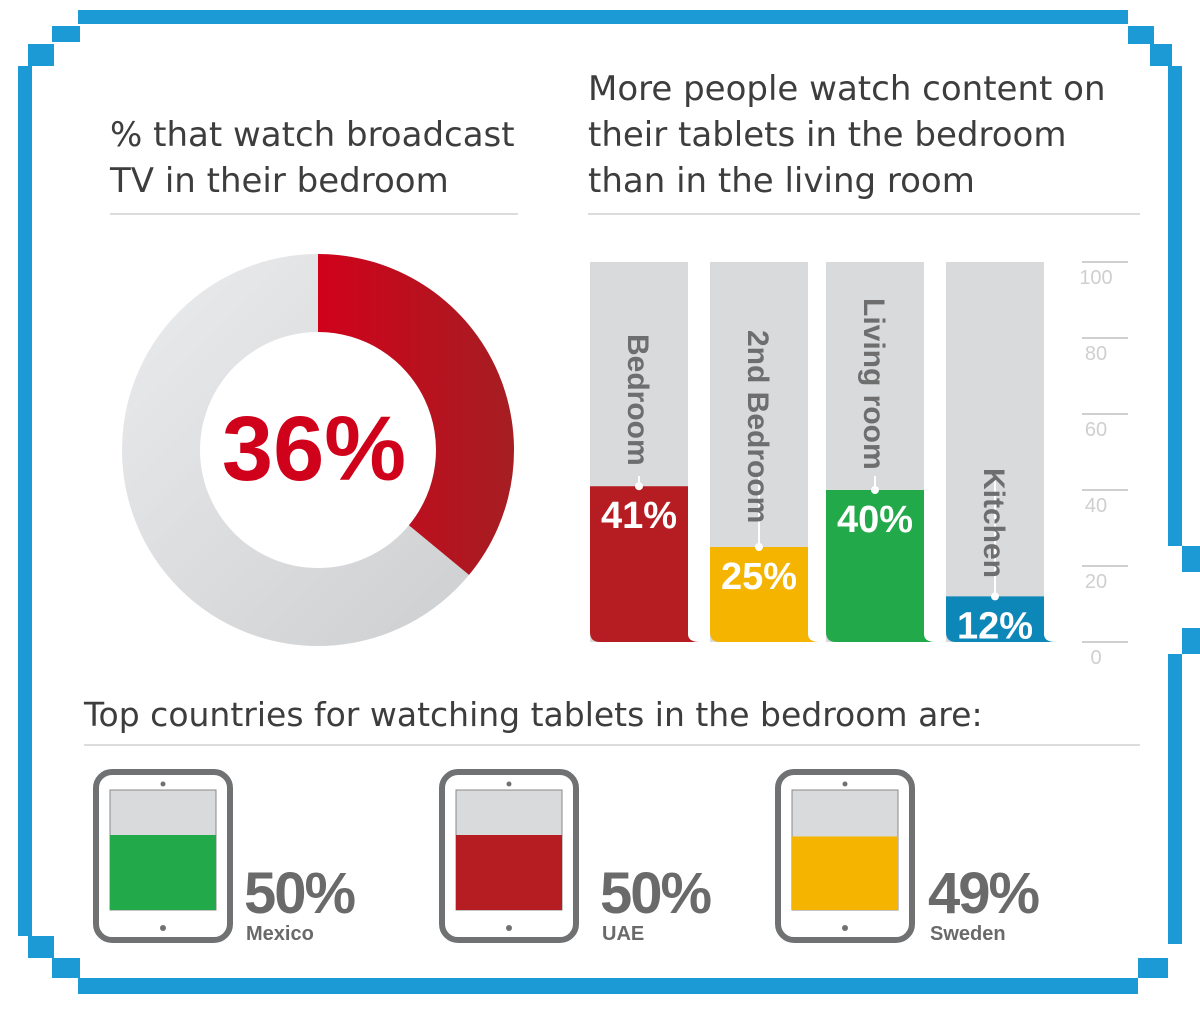 The image size is (1200, 1013). What do you see at coordinates (623, 934) in the screenshot?
I see `country-name-label: UAE` at bounding box center [623, 934].